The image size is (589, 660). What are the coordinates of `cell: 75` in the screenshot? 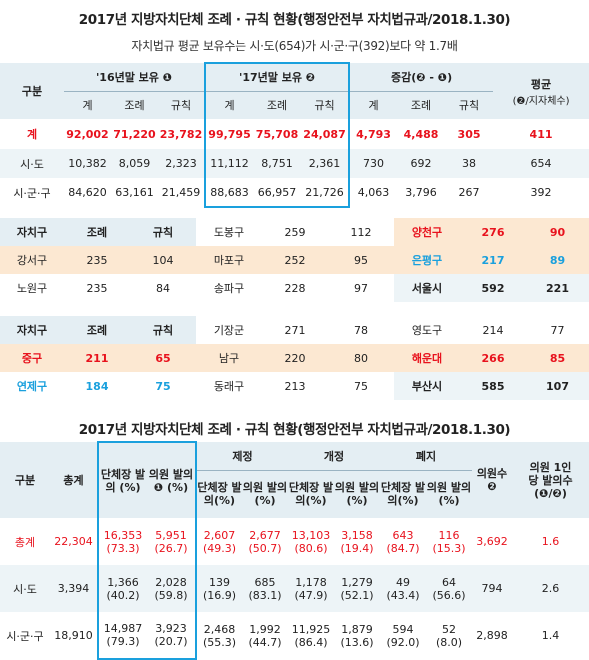 It's located at (163, 386).